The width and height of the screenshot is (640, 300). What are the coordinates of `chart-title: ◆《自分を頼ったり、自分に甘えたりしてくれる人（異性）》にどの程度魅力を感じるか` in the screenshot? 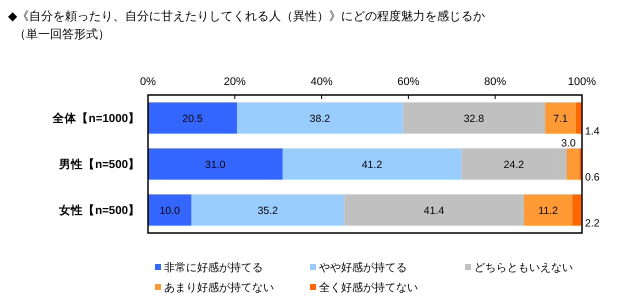 It's located at (247, 16).